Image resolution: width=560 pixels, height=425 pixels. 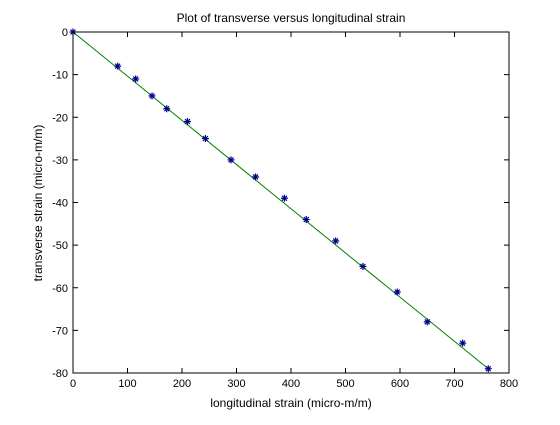 What do you see at coordinates (236, 384) in the screenshot?
I see `x-tick-label-3: 300` at bounding box center [236, 384].